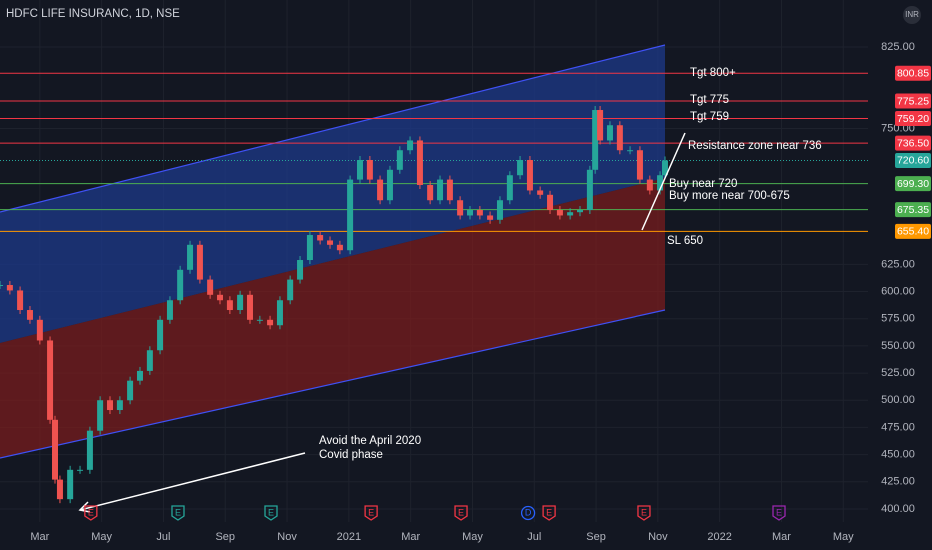  I want to click on level-label: 759.20, so click(913, 119).